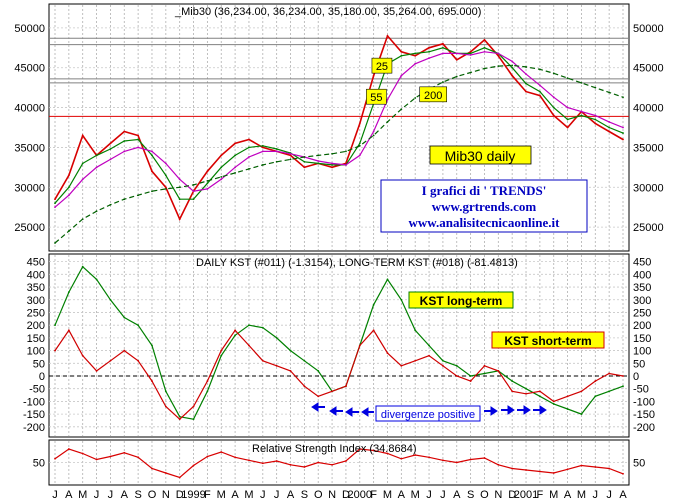 This screenshot has height=501, width=677. What do you see at coordinates (29, 69) in the screenshot?
I see `y-tick-label-left: 45000` at bounding box center [29, 69].